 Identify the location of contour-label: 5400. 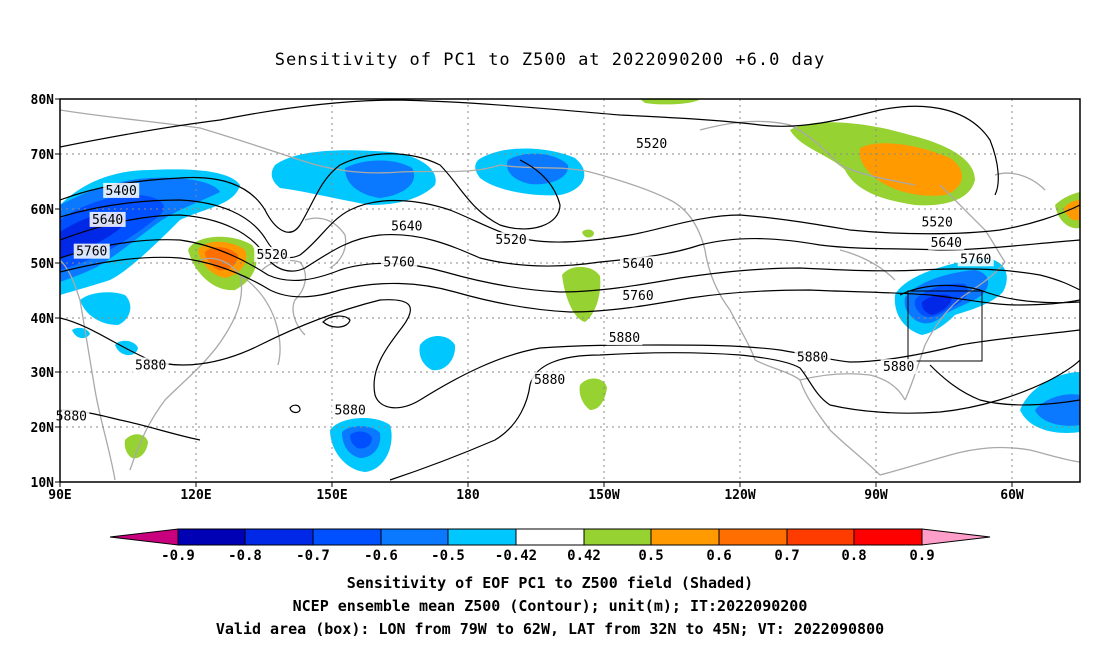
(121, 190).